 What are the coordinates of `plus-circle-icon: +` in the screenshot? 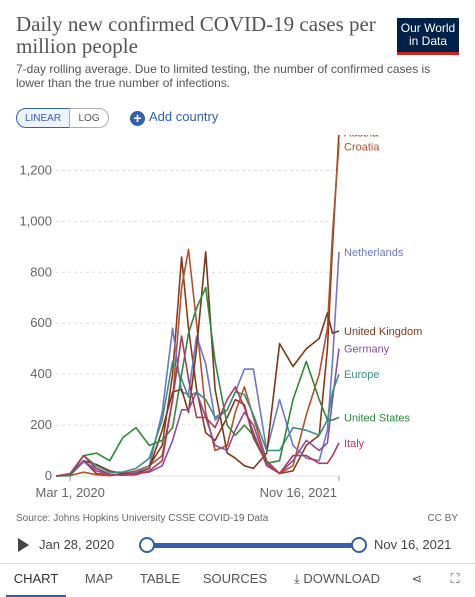 It's located at (137, 118).